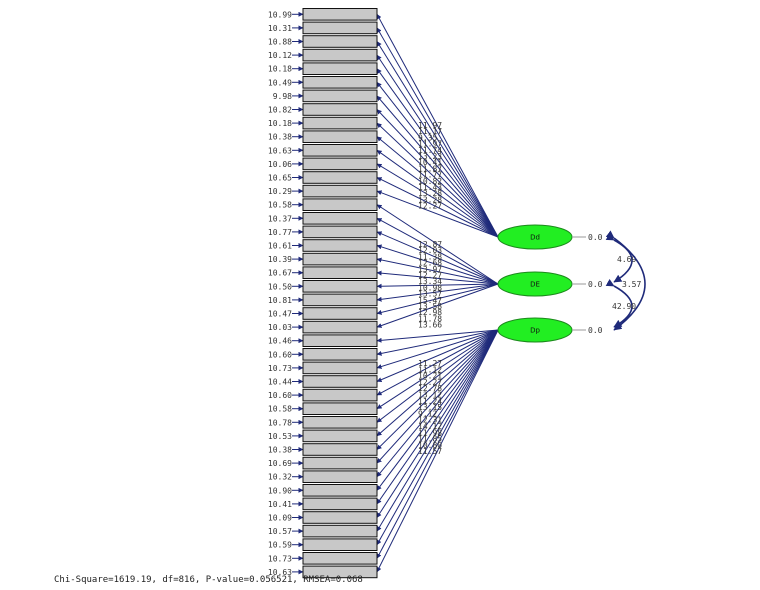 Image resolution: width=760 pixels, height=590 pixels. What do you see at coordinates (430, 388) in the screenshot?
I see `loading-label: 12.78` at bounding box center [430, 388].